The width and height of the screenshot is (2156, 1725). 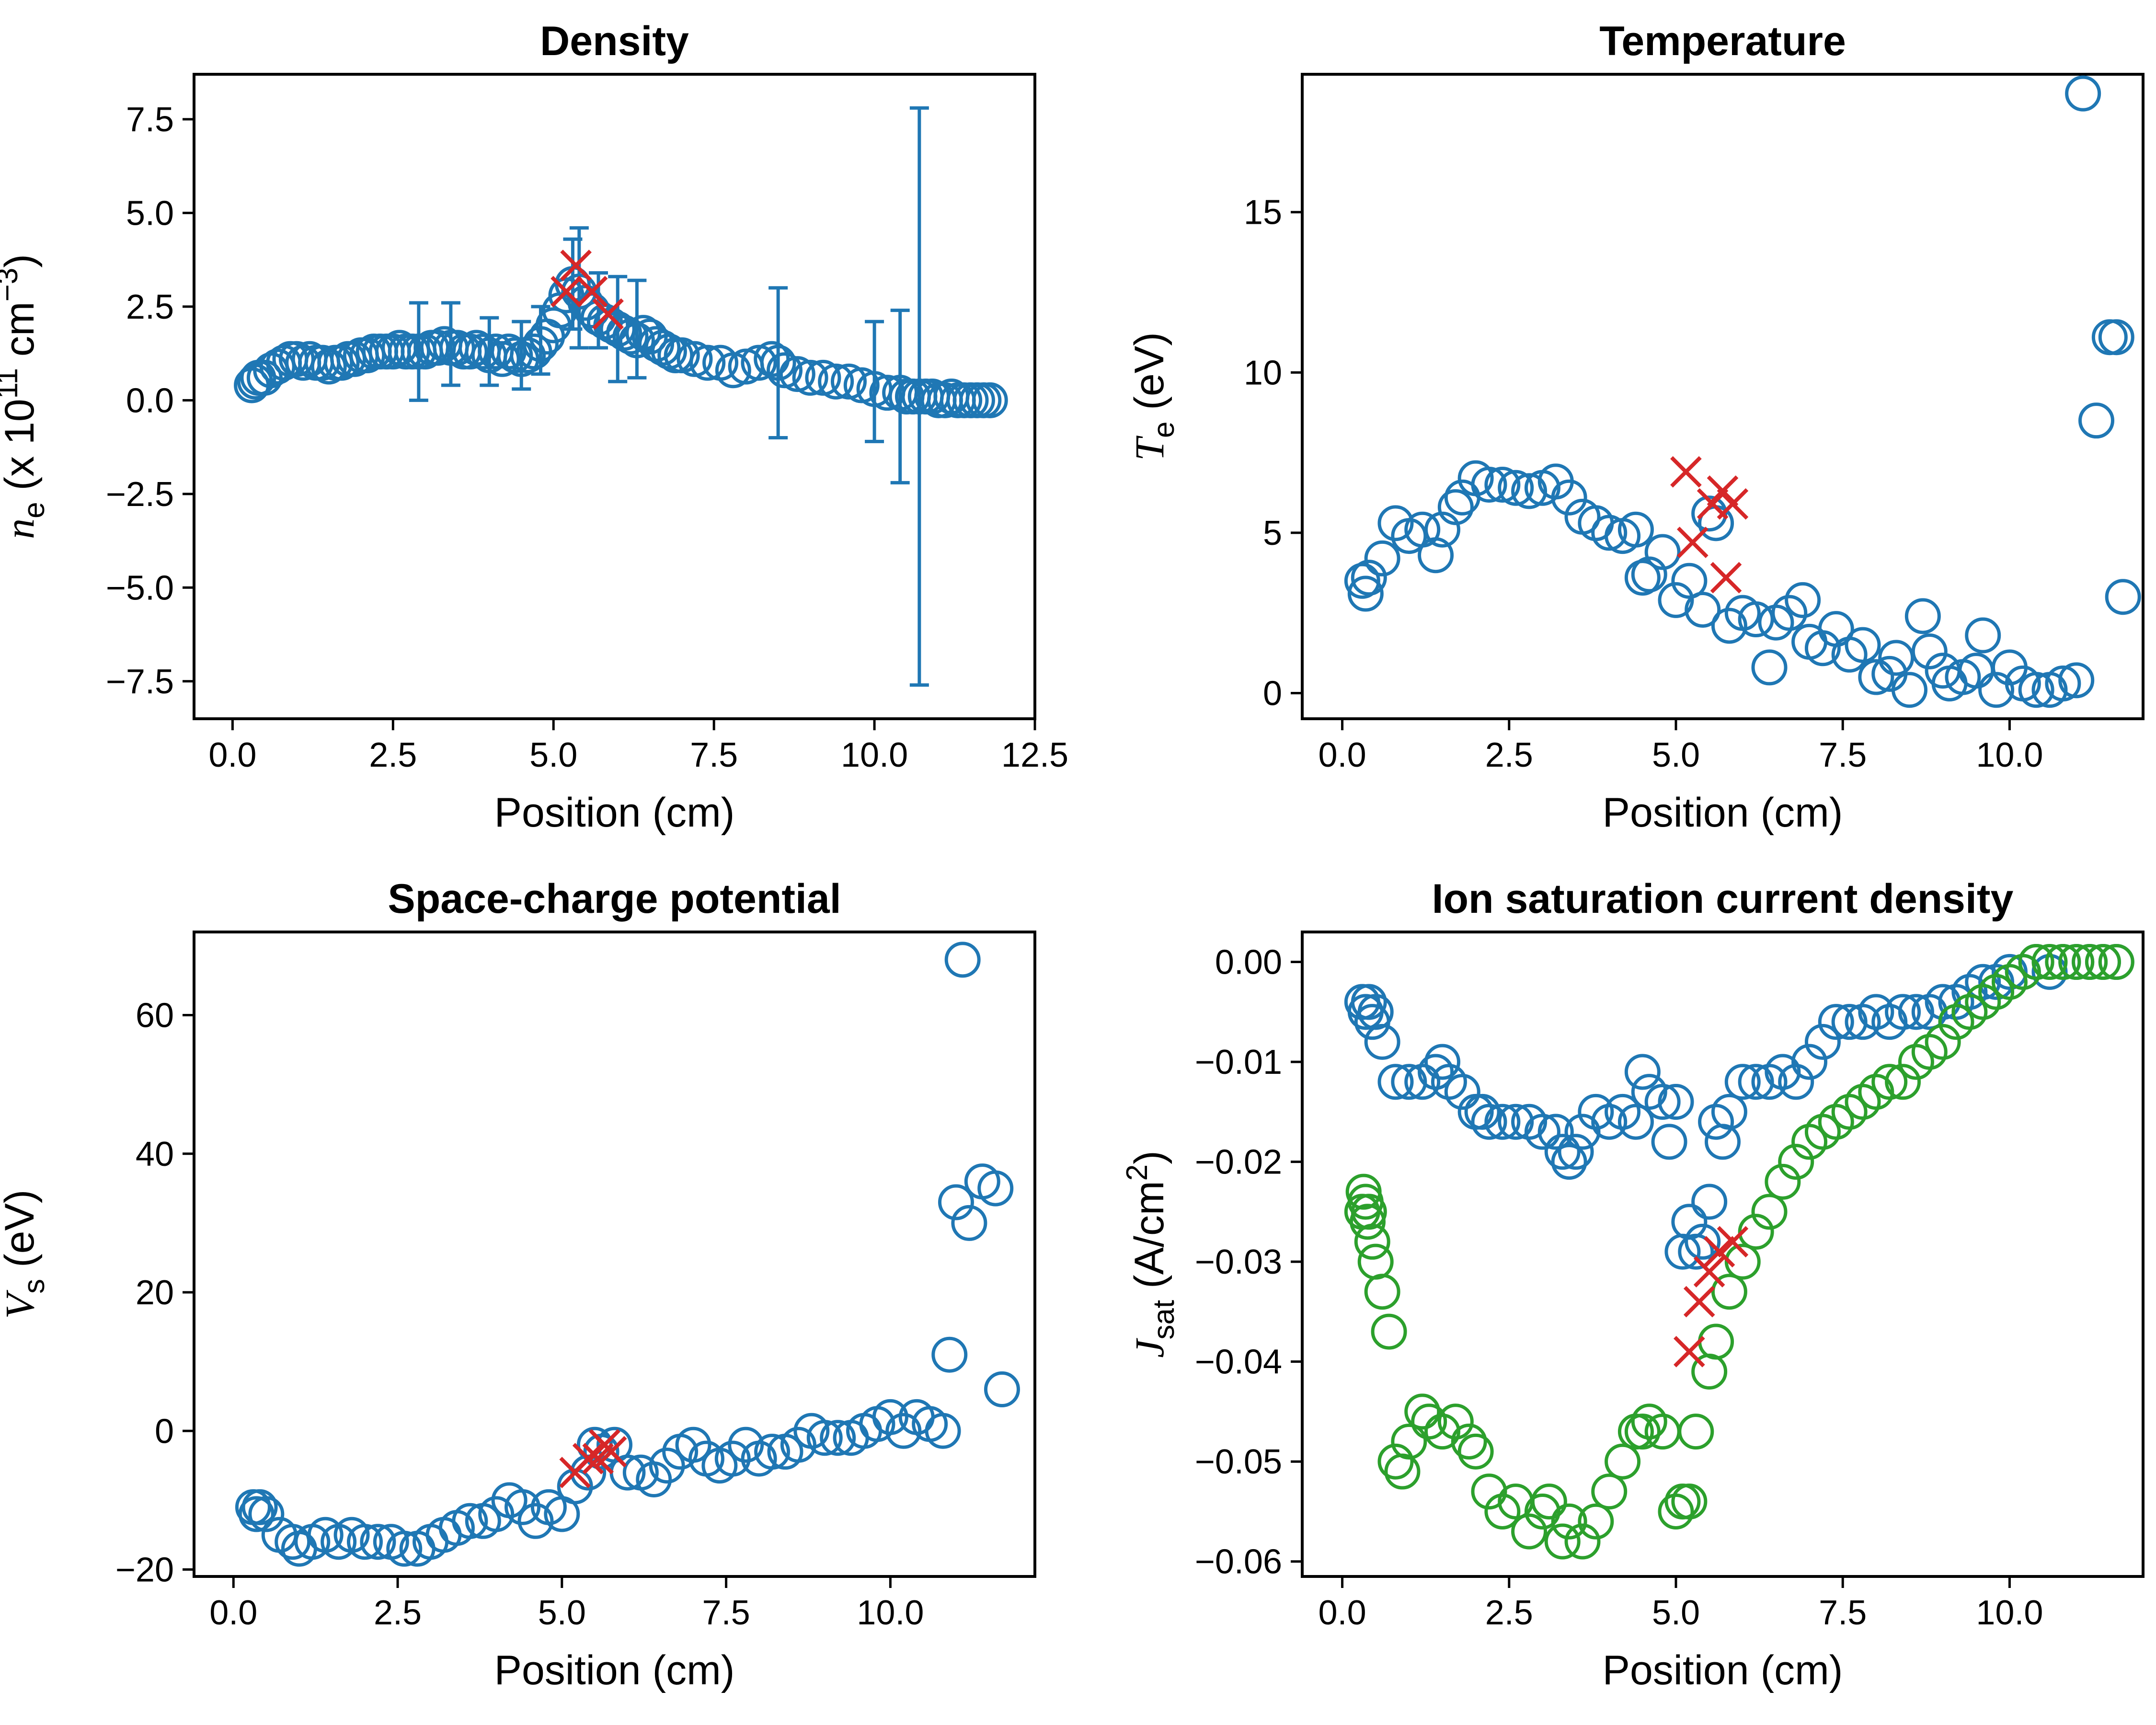 I want to click on y-axis-label-sub: s, so click(x=34, y=1286).